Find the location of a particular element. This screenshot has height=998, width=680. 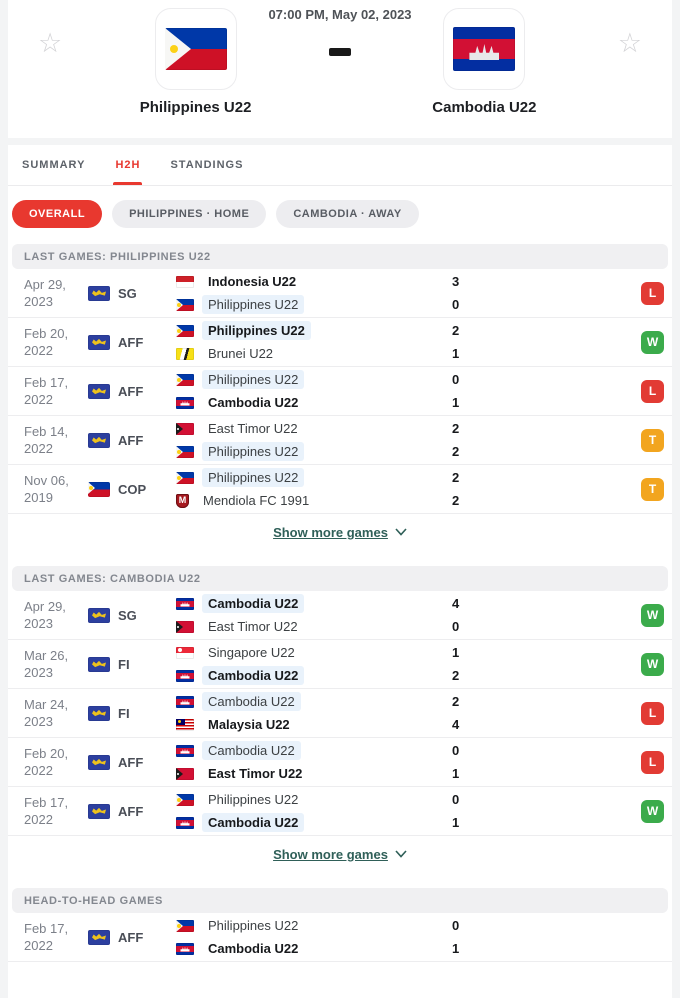

match-teams: Philippines U22 Cambodia U22 is located at coordinates (314, 937).